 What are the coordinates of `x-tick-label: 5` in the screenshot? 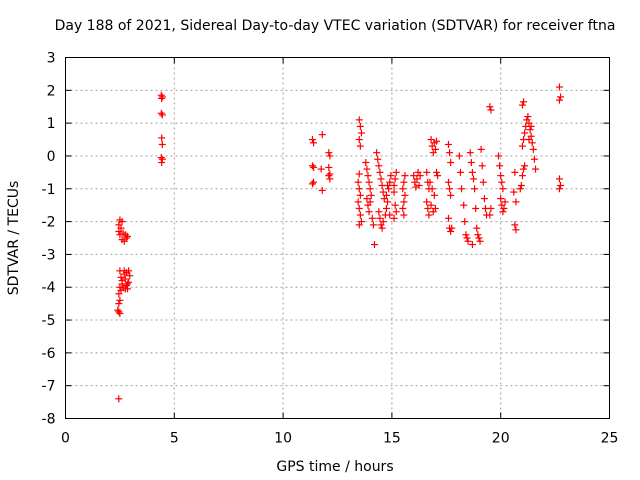 It's located at (174, 439).